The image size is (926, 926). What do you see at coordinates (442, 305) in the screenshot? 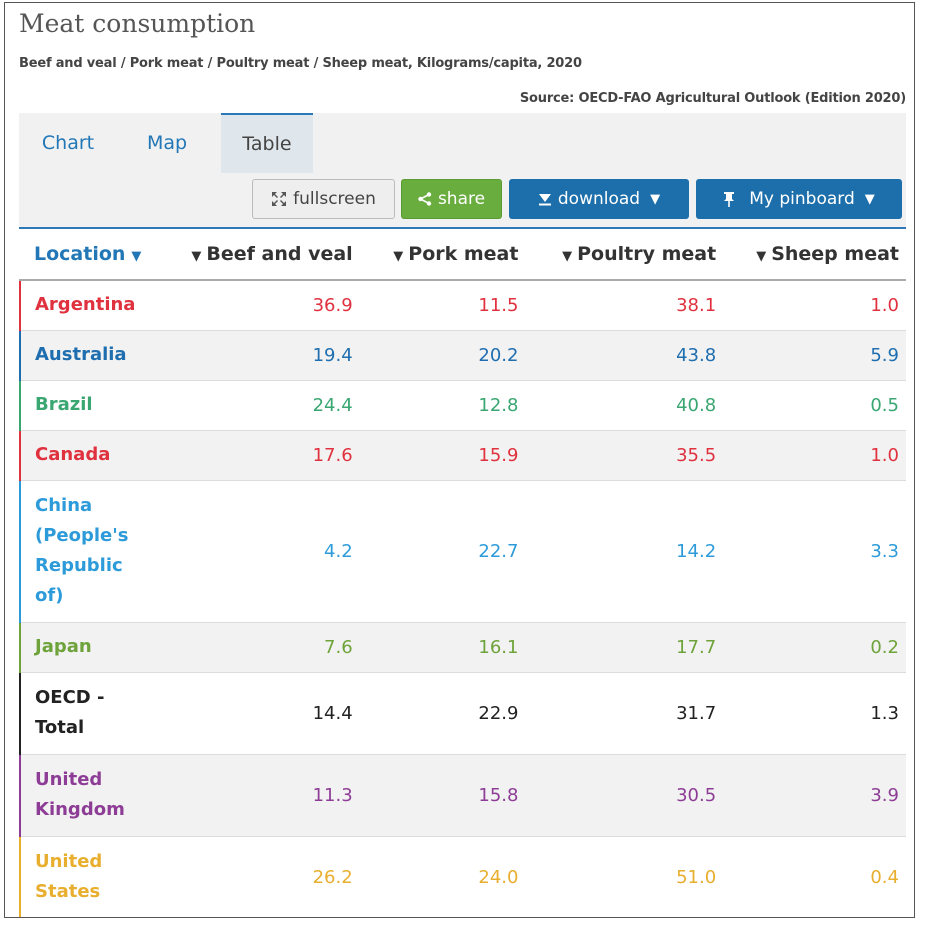
I see `cell-value: 11.5` at bounding box center [442, 305].